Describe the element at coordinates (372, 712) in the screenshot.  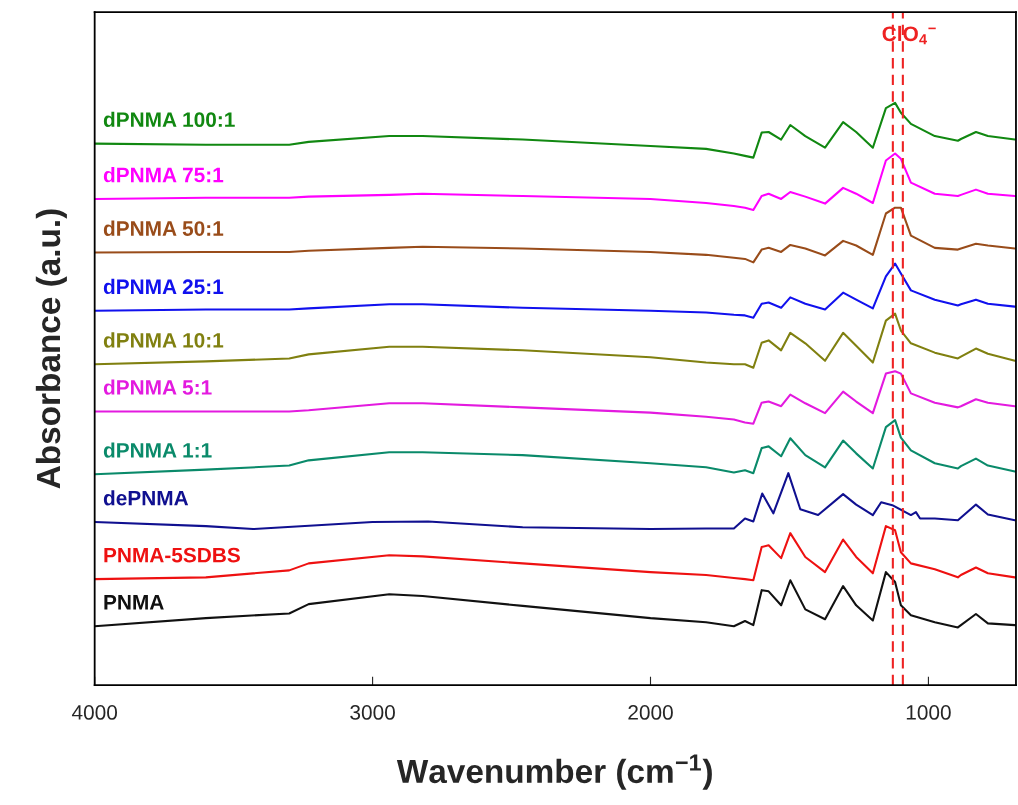
I see `x-tick-label: 3000` at that location.